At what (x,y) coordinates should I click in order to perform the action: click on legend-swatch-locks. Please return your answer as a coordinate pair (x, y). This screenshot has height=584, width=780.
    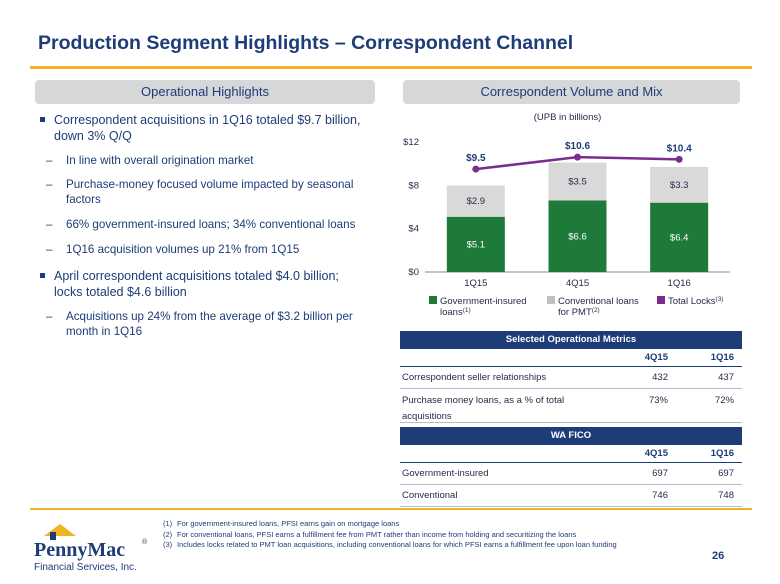
    Looking at the image, I should click on (661, 300).